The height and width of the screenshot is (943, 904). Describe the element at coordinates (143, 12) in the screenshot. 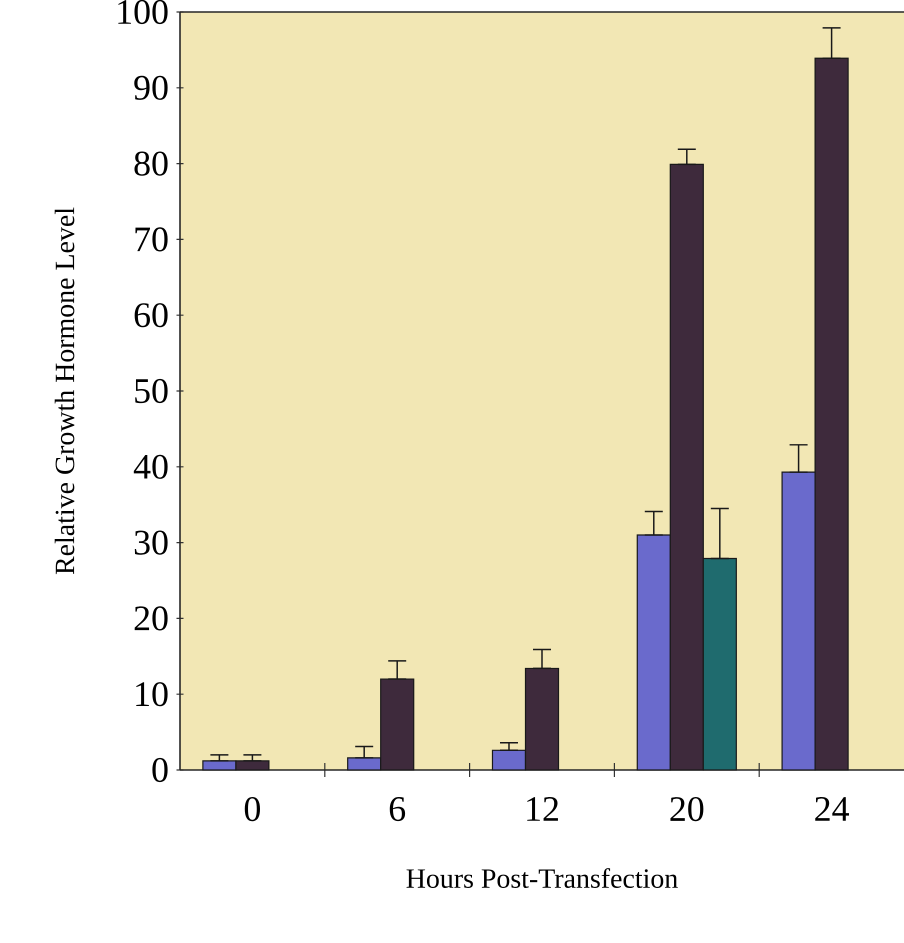

I see `y-tick-label: 100` at that location.